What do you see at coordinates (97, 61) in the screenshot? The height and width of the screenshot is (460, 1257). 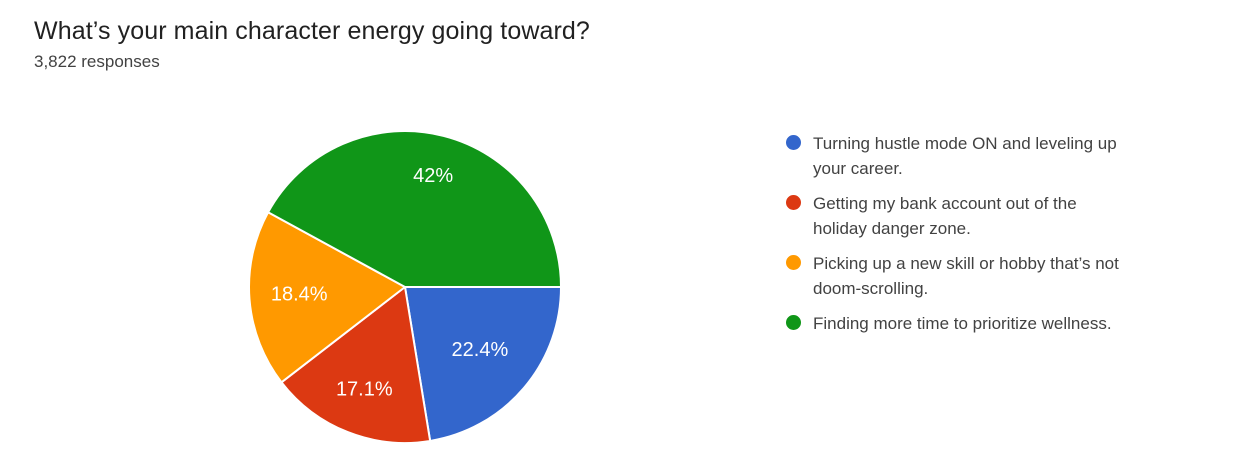 I see `response-count: 3,822 responses` at bounding box center [97, 61].